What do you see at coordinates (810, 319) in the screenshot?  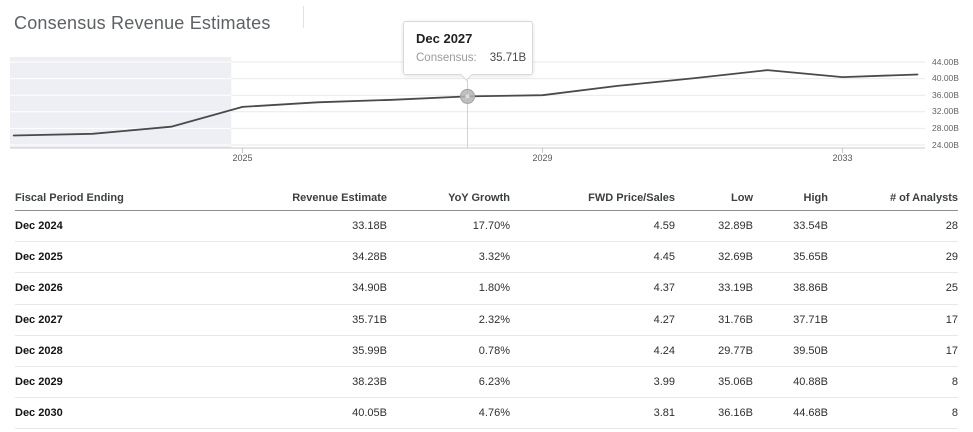 I see `table-cell: 37.71B` at bounding box center [810, 319].